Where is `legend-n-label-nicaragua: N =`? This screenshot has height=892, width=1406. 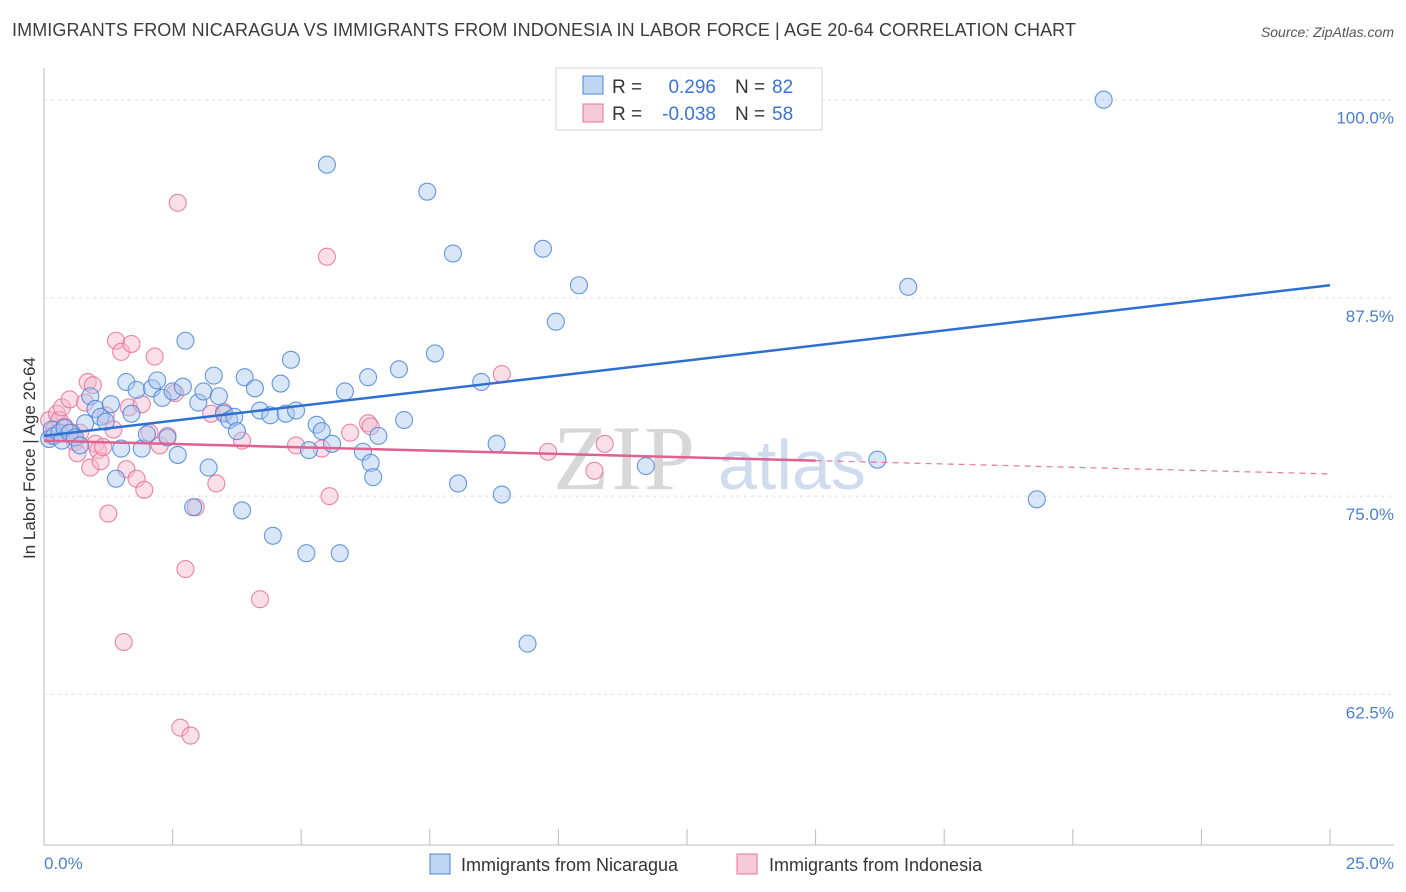 legend-n-label-nicaragua: N = is located at coordinates (750, 87).